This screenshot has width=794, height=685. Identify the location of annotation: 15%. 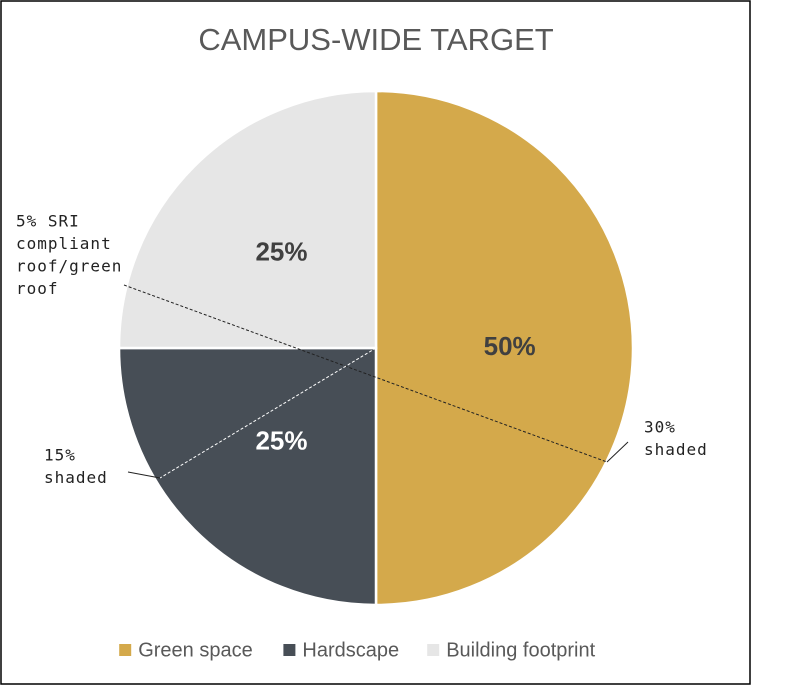
(60, 455).